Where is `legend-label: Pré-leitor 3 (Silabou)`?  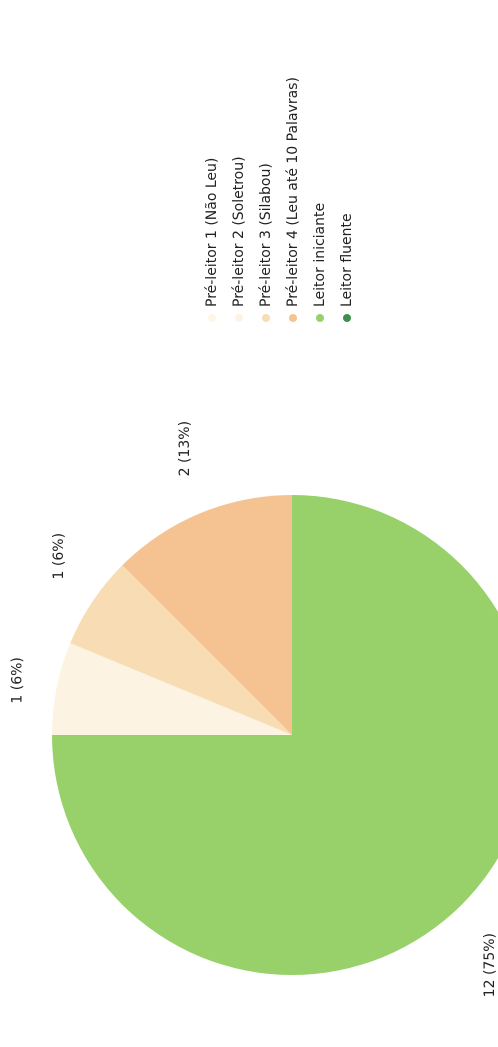 legend-label: Pré-leitor 3 (Silabou) is located at coordinates (266, 235).